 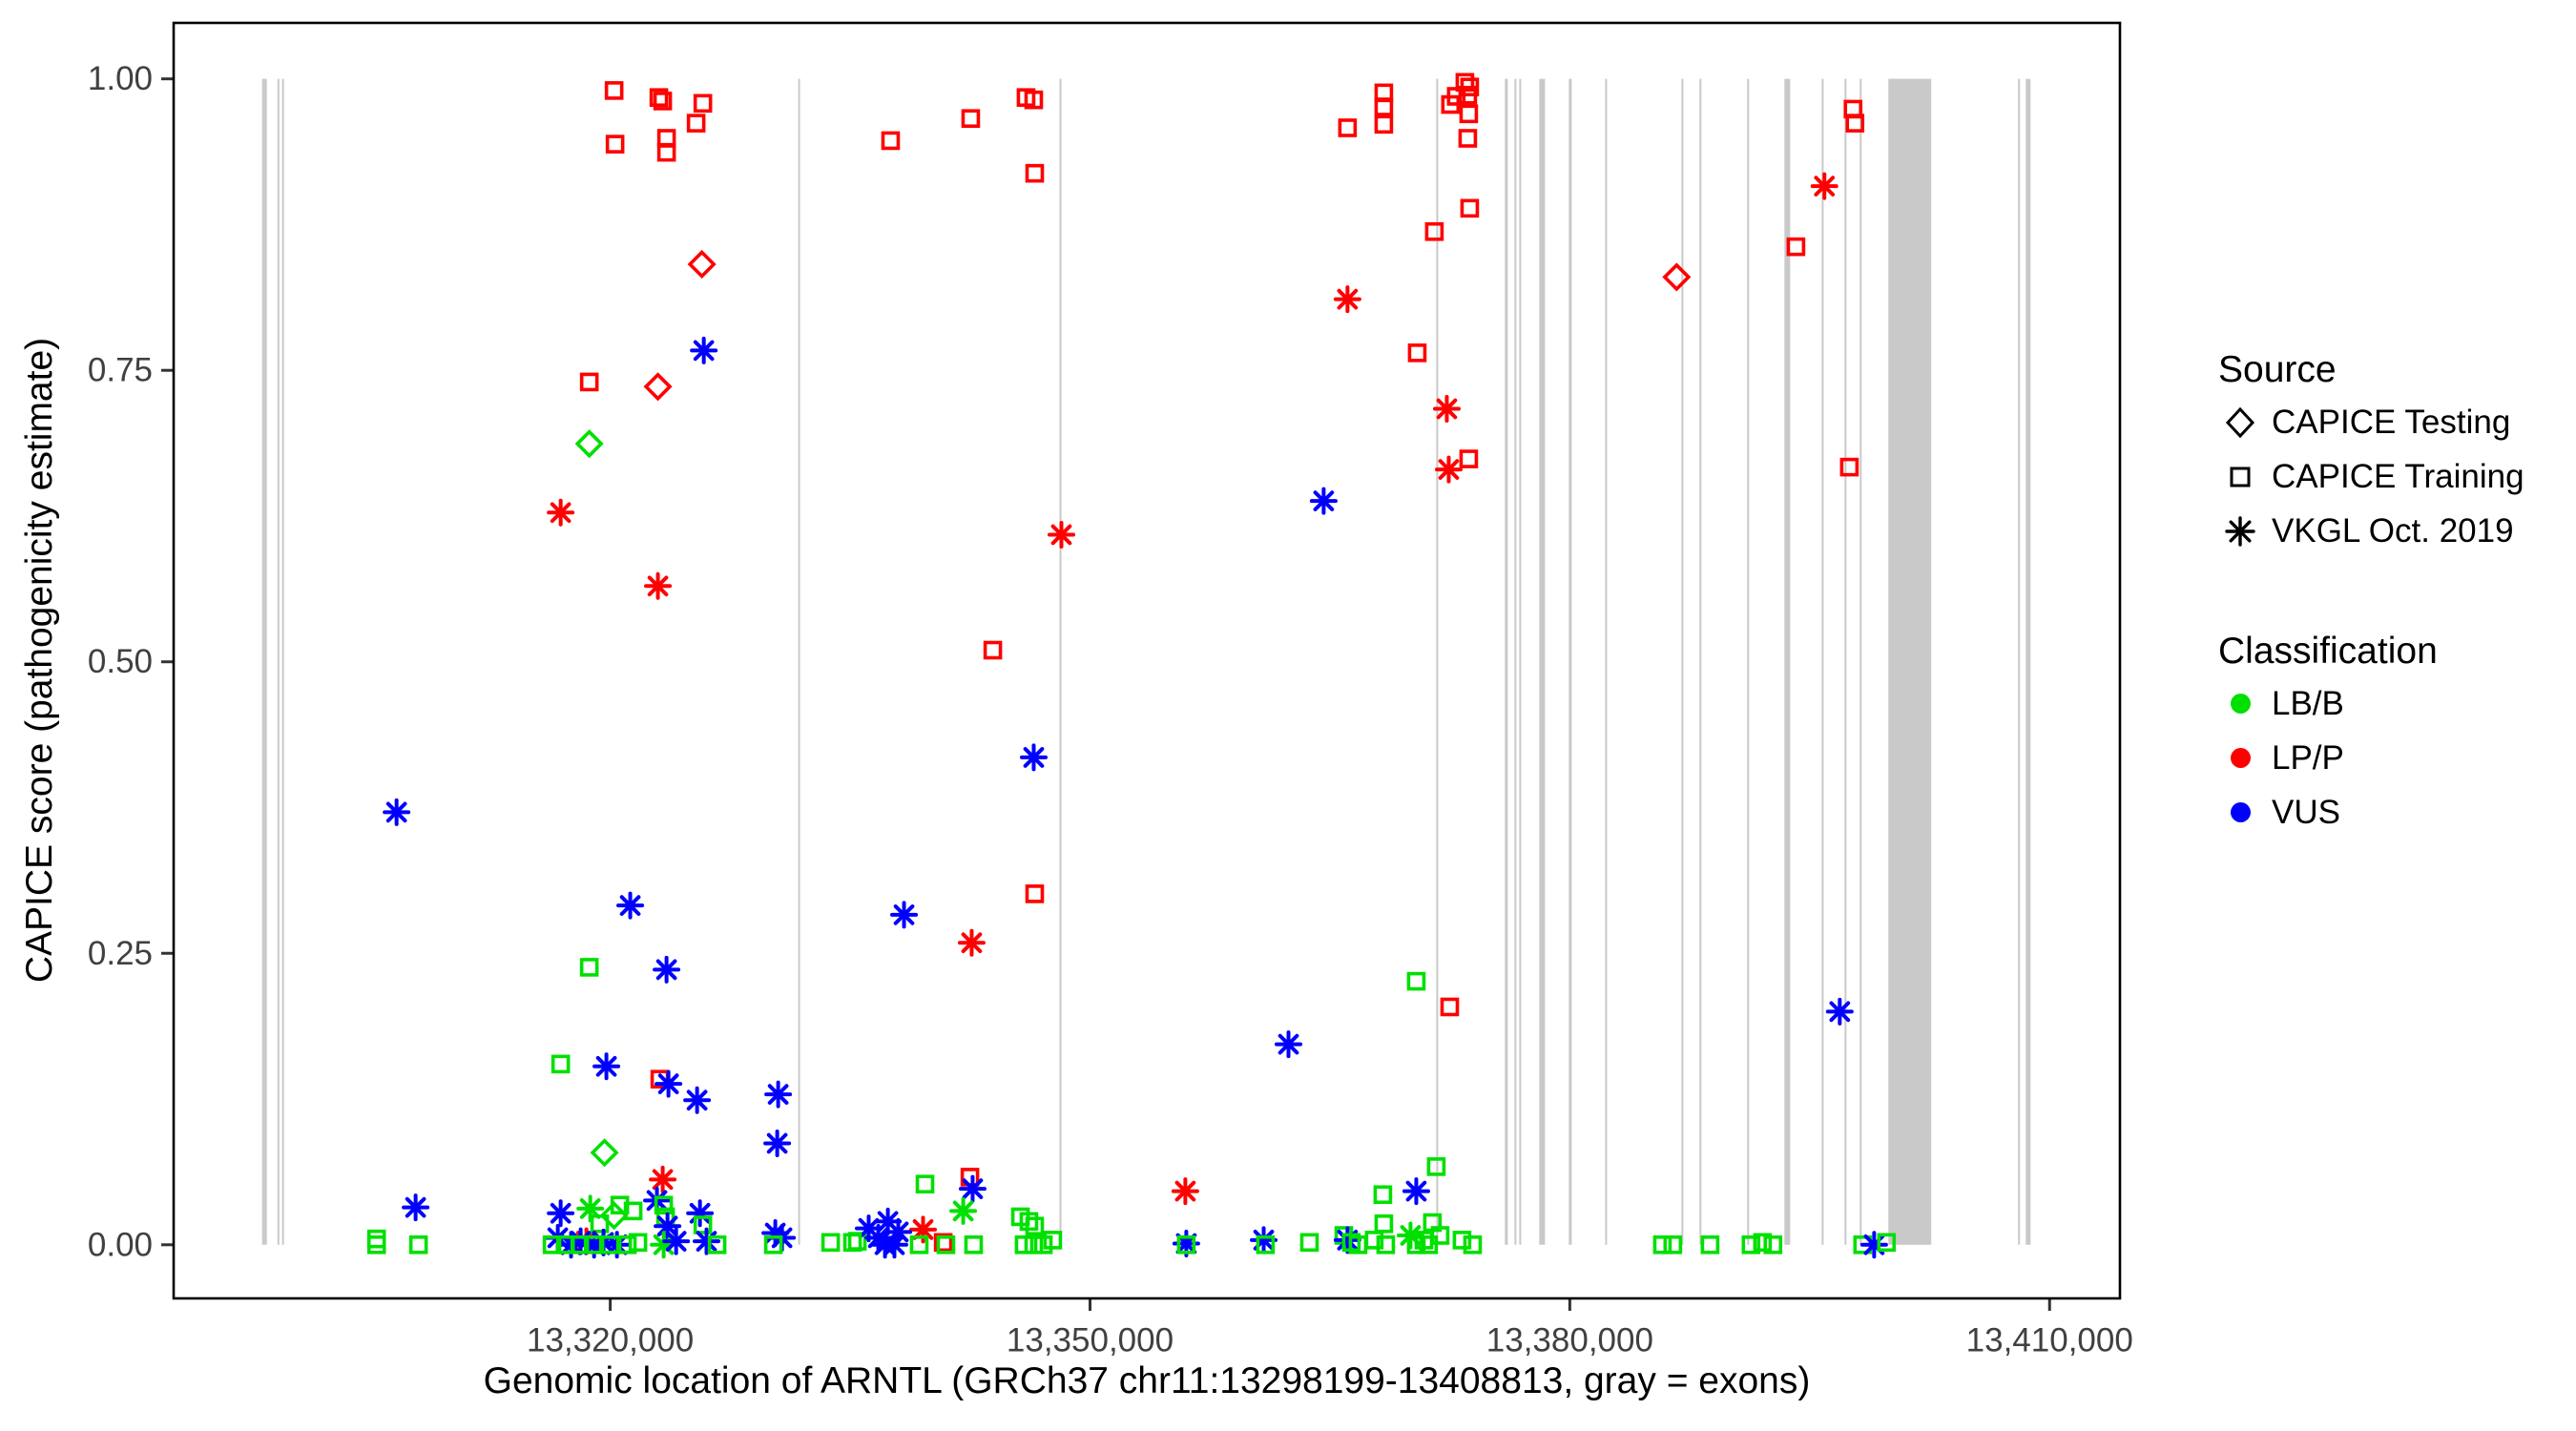 I want to click on diamond-icon, so click(x=2240, y=423).